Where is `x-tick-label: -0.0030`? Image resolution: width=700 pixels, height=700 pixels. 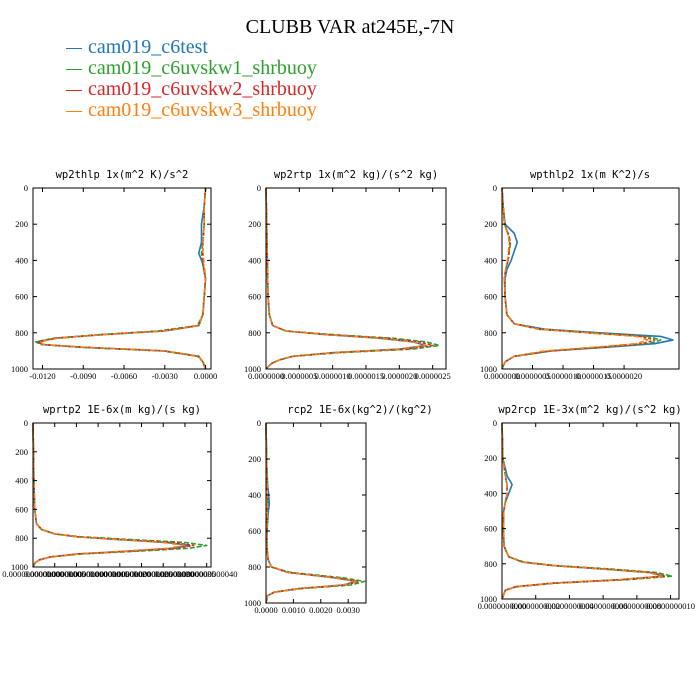 x-tick-label: -0.0030 is located at coordinates (165, 376).